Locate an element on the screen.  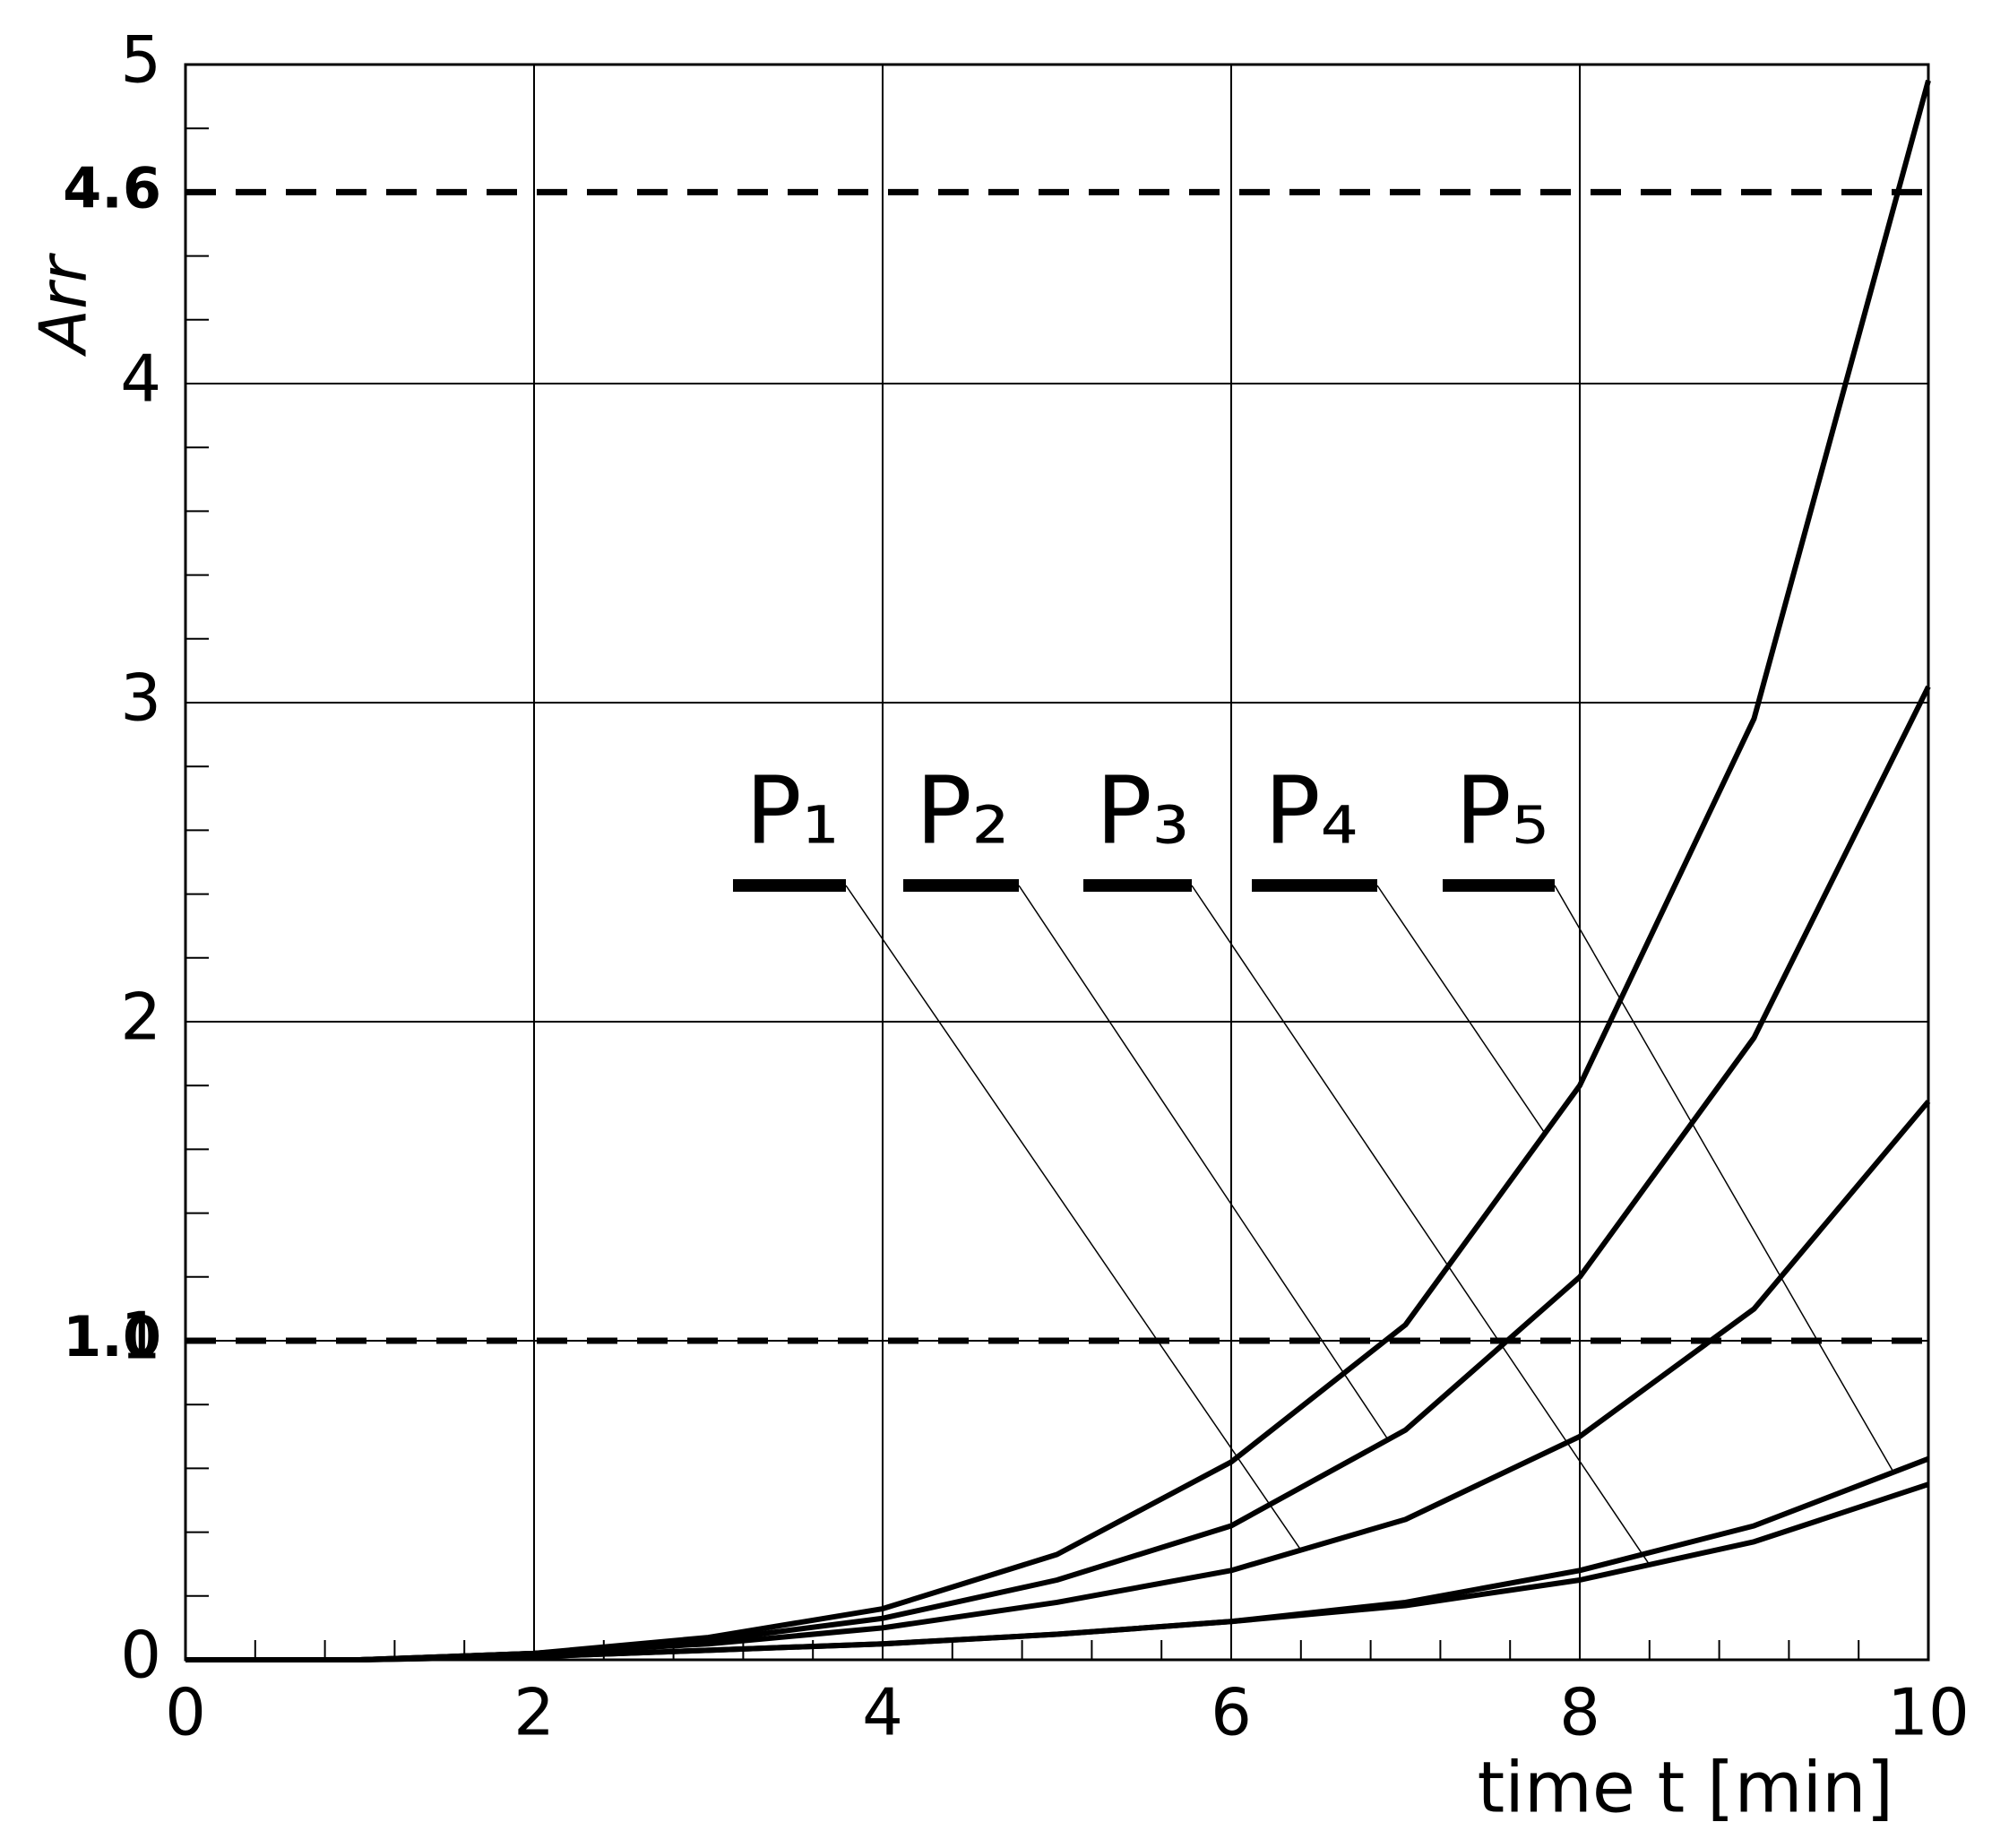
series-line is located at coordinates (1057, 1558).